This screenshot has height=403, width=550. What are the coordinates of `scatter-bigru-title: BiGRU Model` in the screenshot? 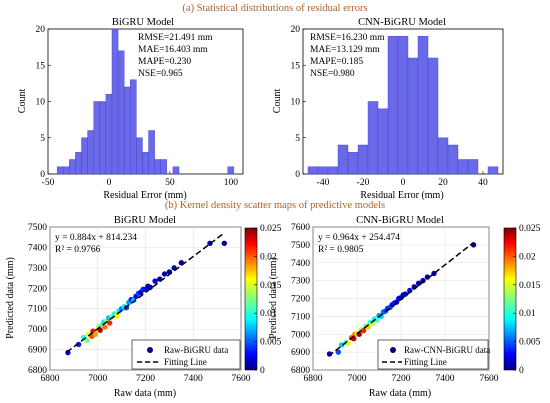 It's located at (145, 220).